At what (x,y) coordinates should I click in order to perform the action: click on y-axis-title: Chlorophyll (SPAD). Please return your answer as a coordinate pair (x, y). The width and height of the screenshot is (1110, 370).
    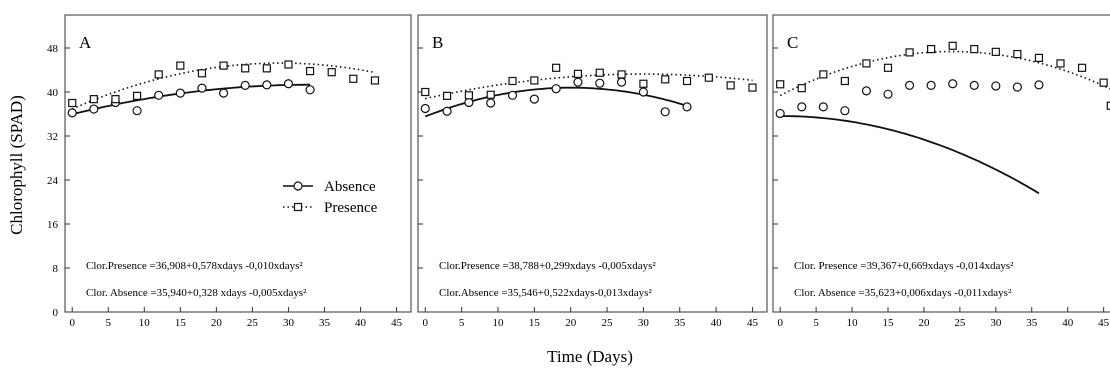
    Looking at the image, I should click on (16, 165).